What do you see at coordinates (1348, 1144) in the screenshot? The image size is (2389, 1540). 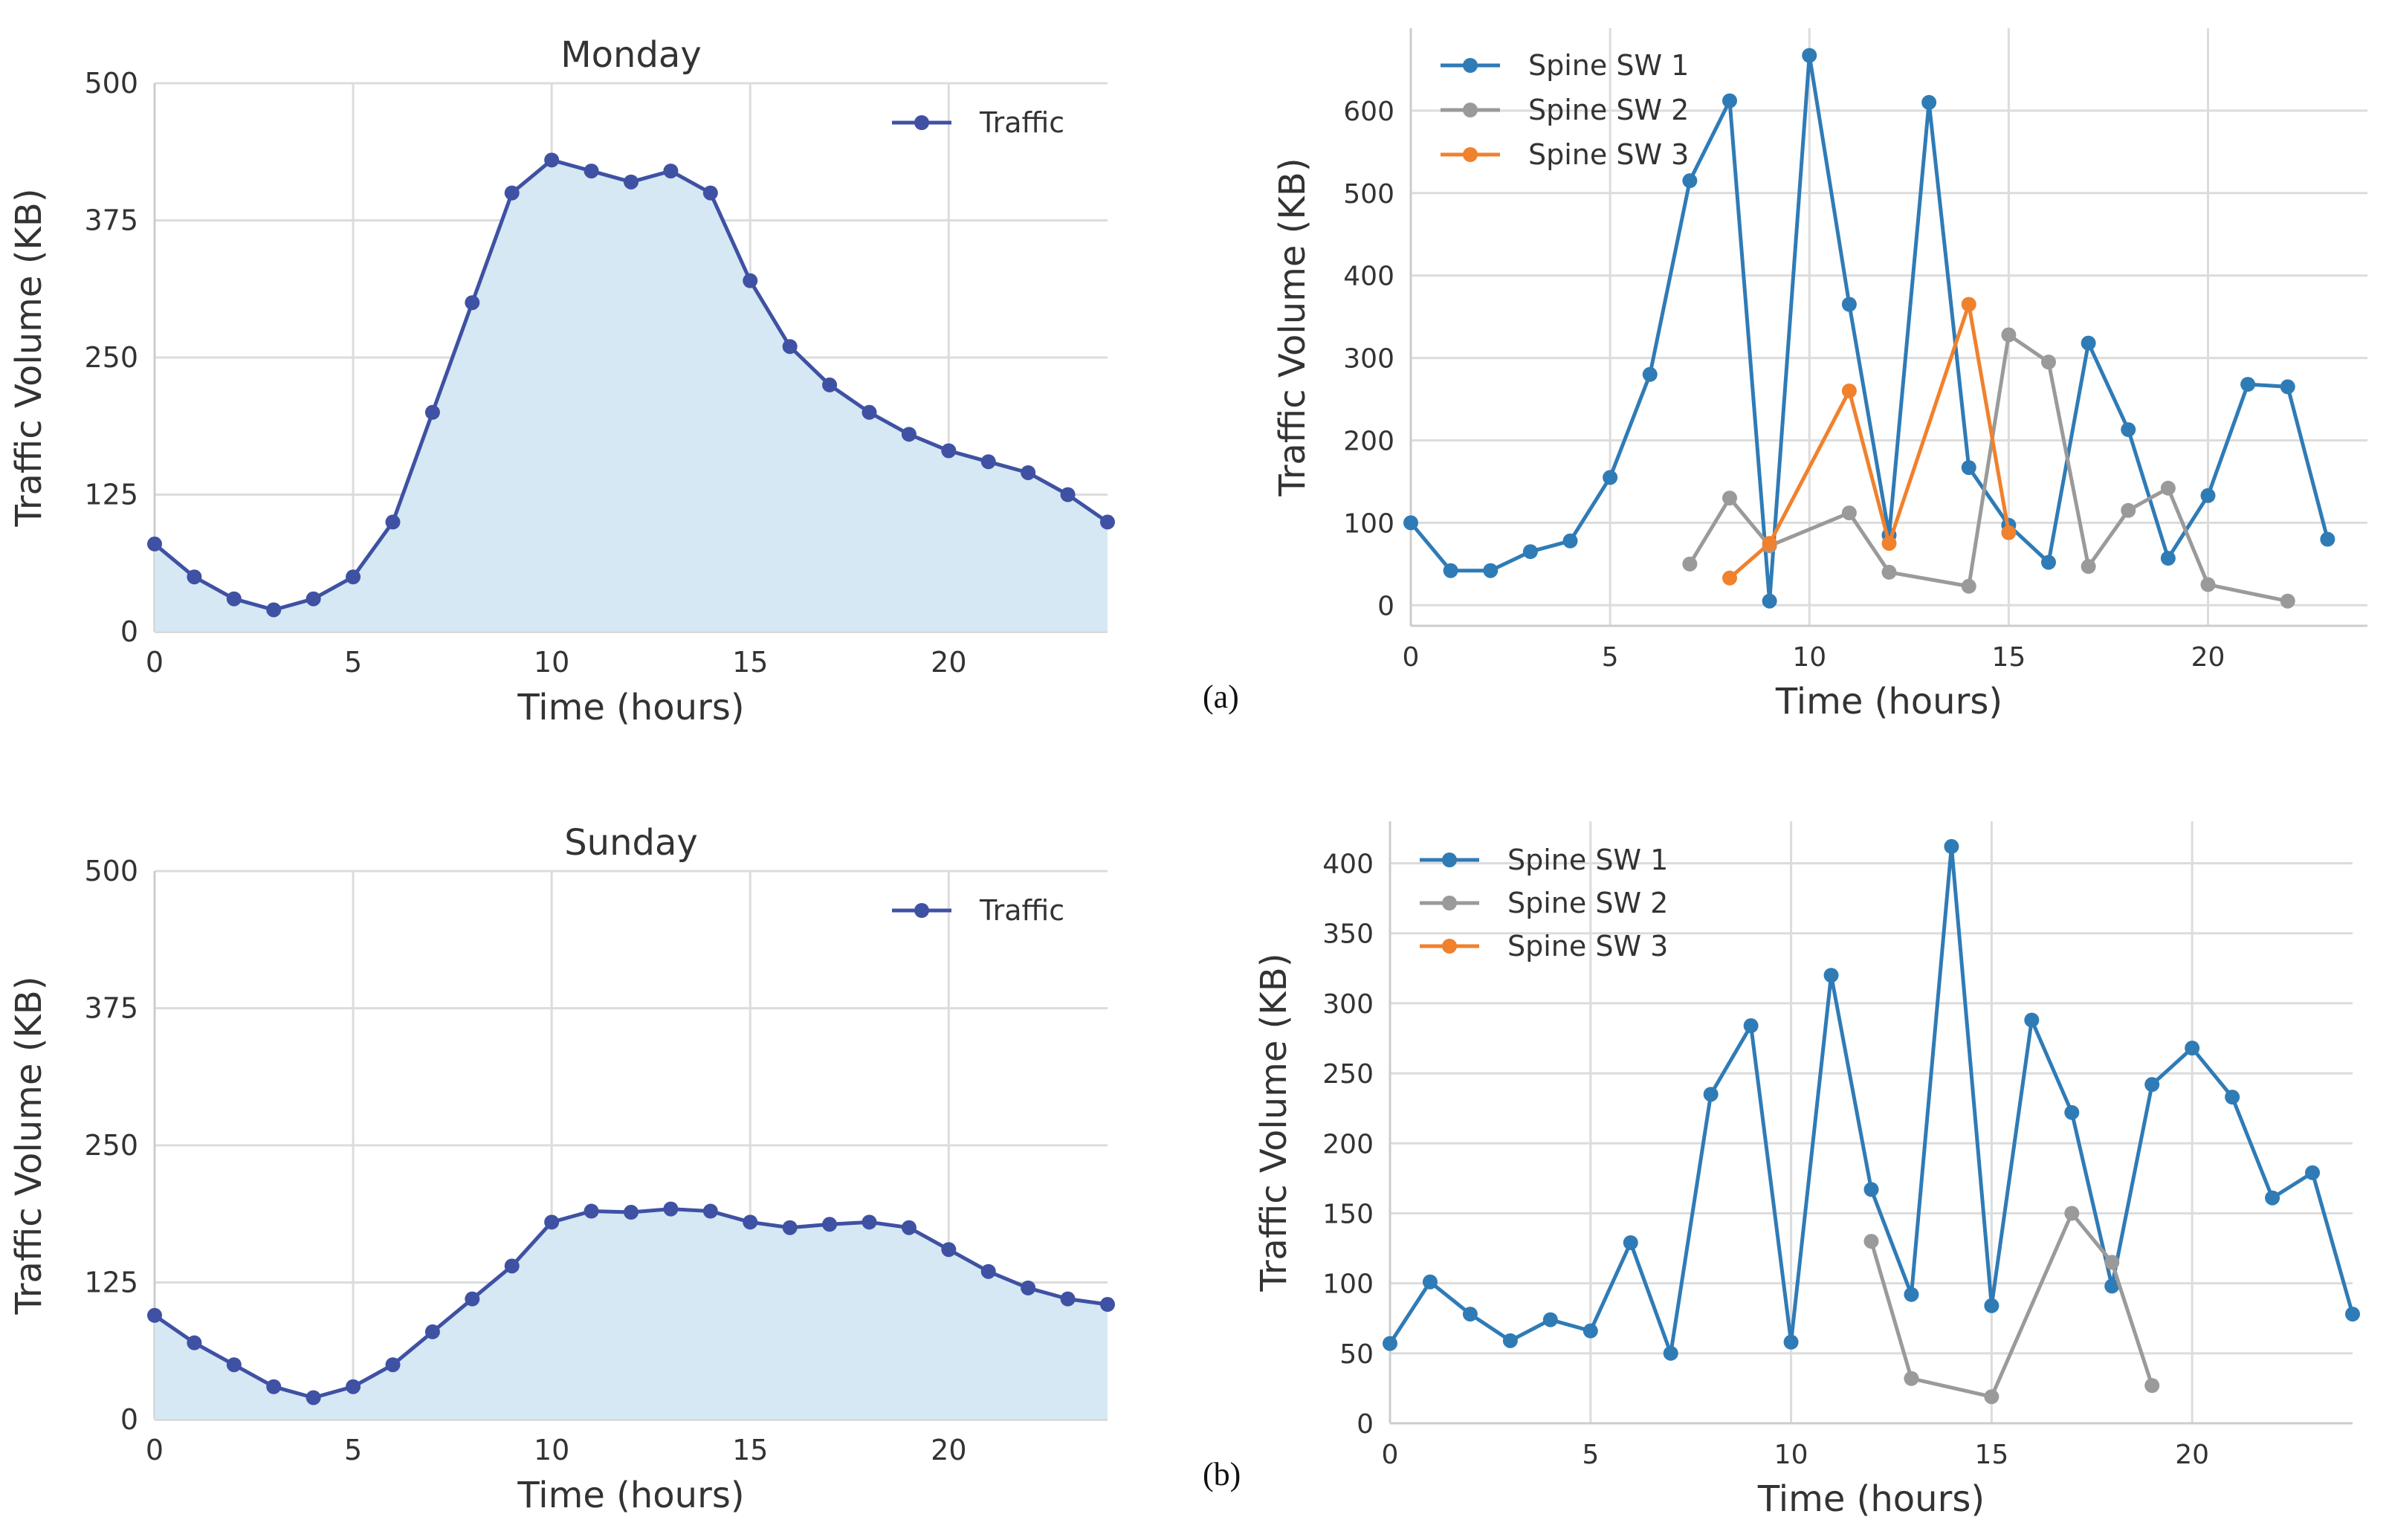 I see `y-tick-label: 200` at bounding box center [1348, 1144].